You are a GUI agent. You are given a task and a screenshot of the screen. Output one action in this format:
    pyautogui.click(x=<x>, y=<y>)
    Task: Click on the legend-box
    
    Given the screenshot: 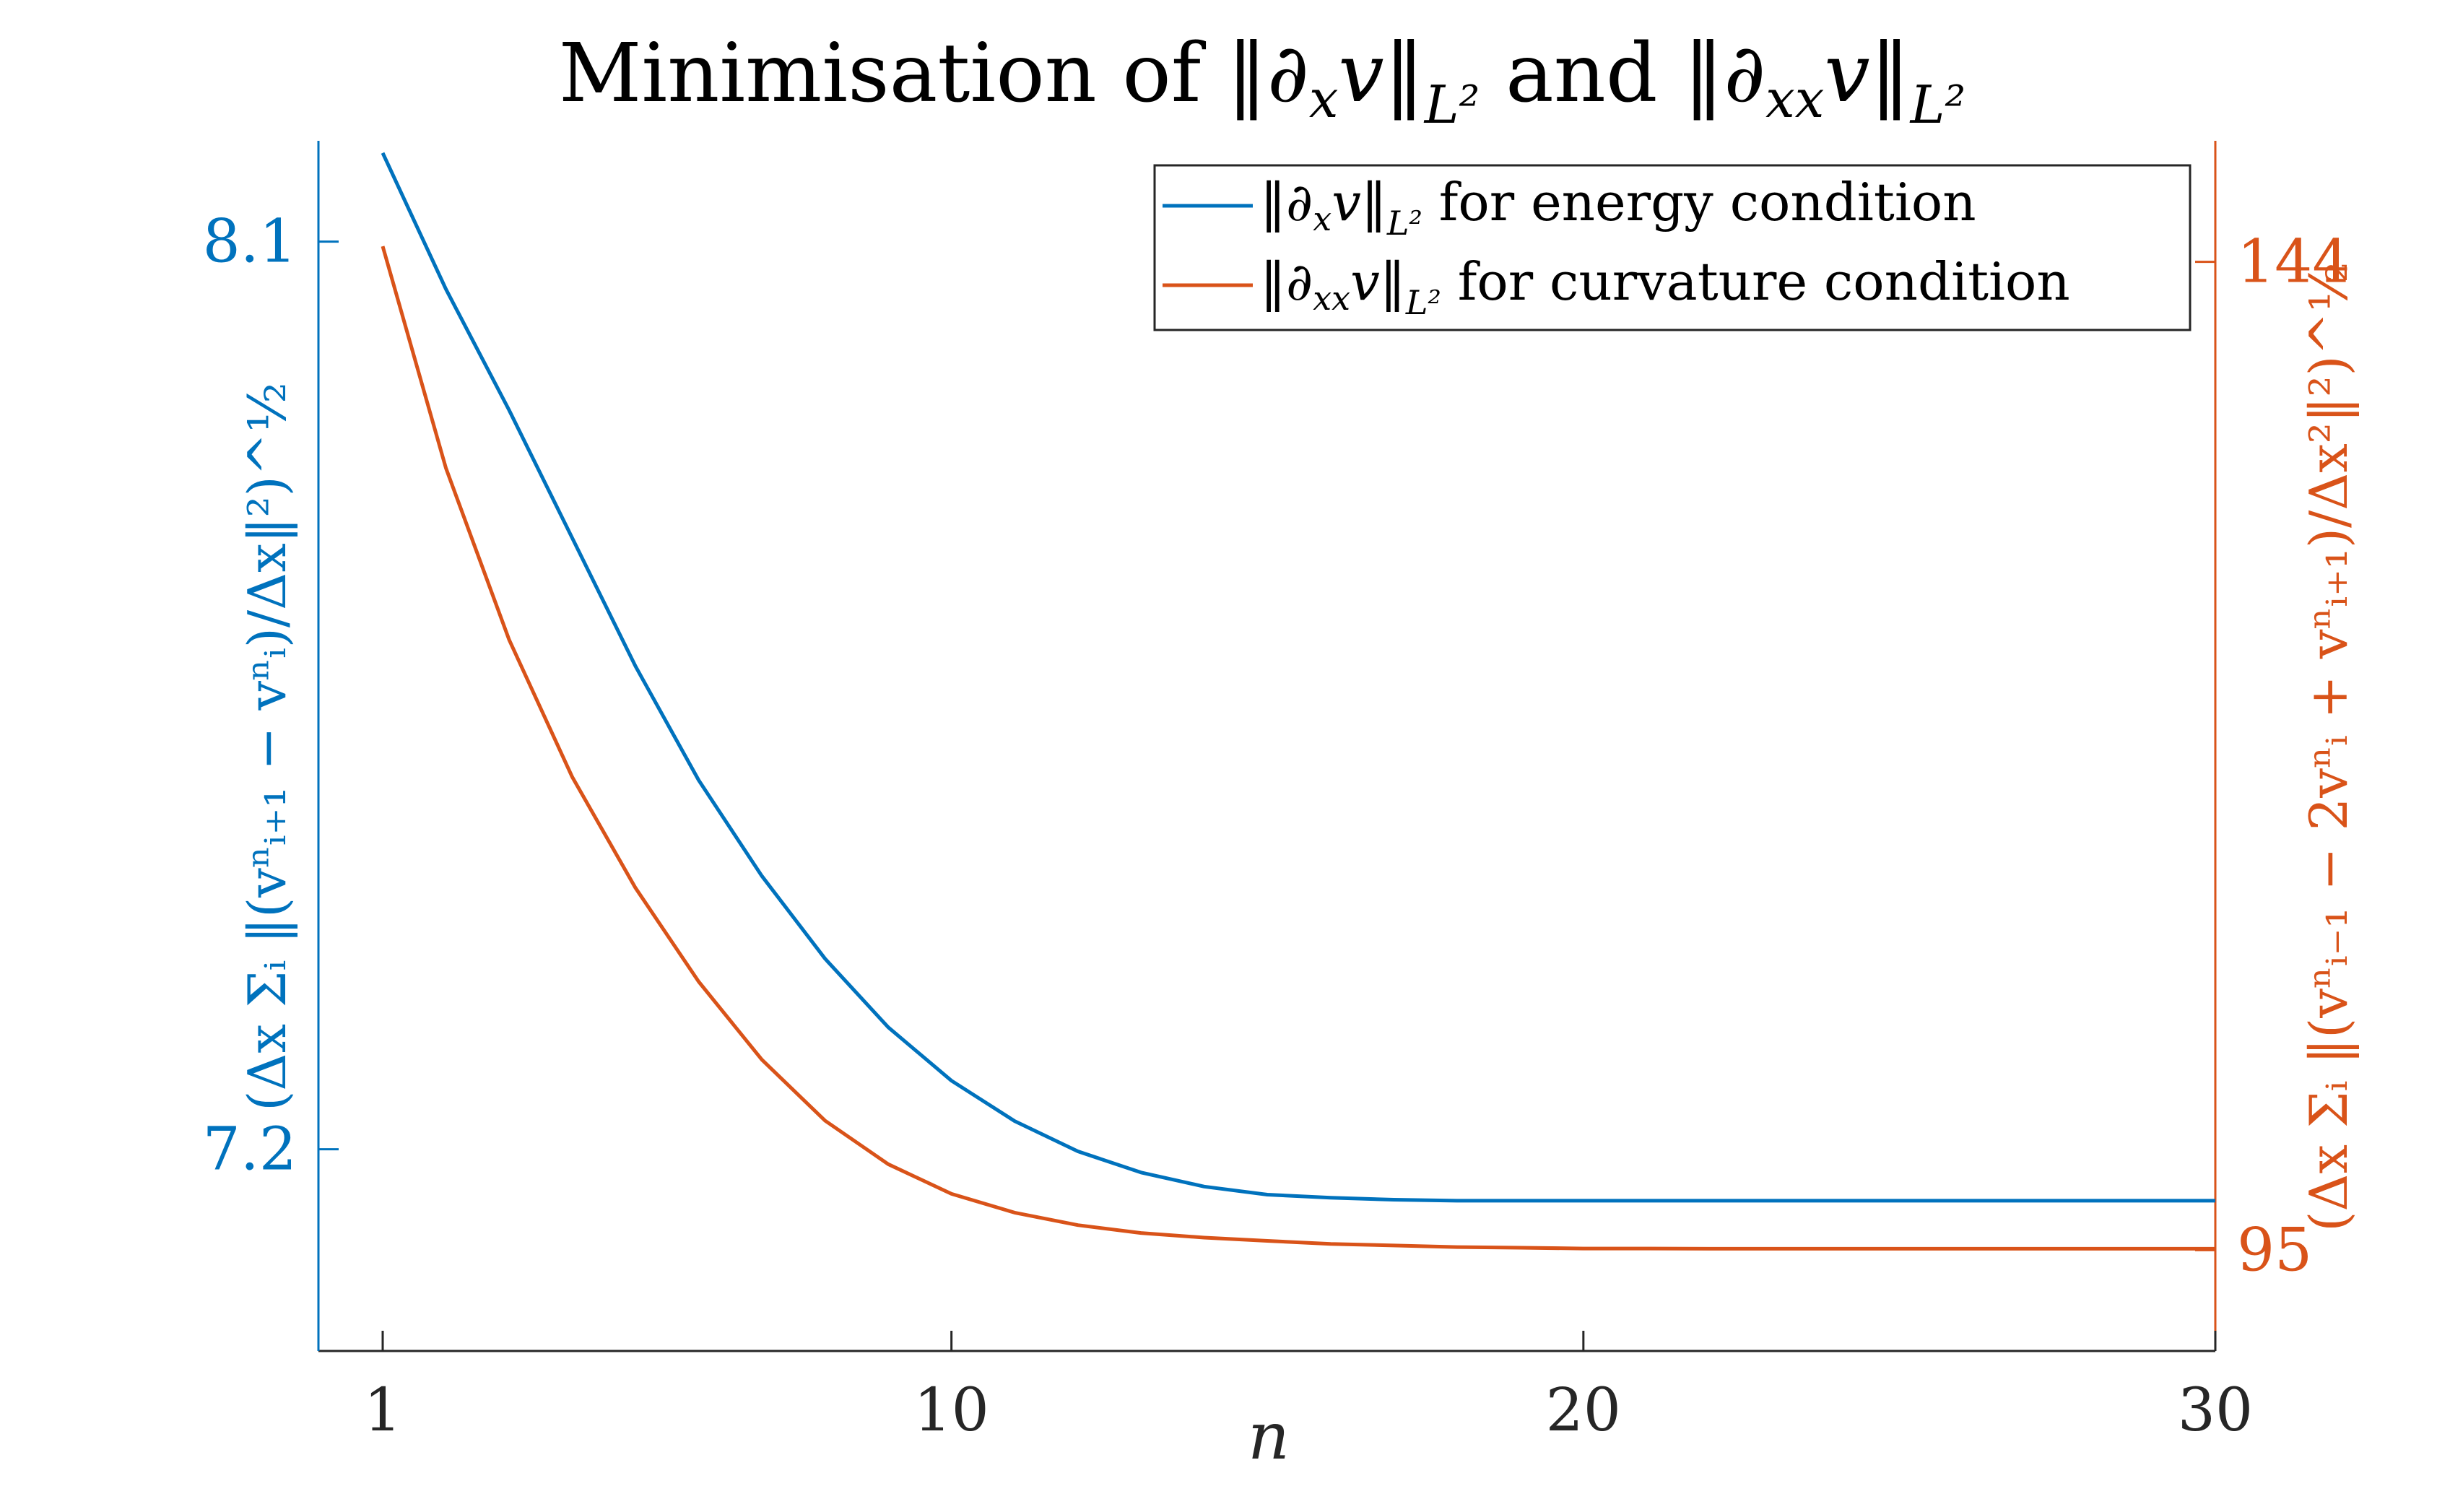 What is the action you would take?
    pyautogui.click(x=1672, y=247)
    